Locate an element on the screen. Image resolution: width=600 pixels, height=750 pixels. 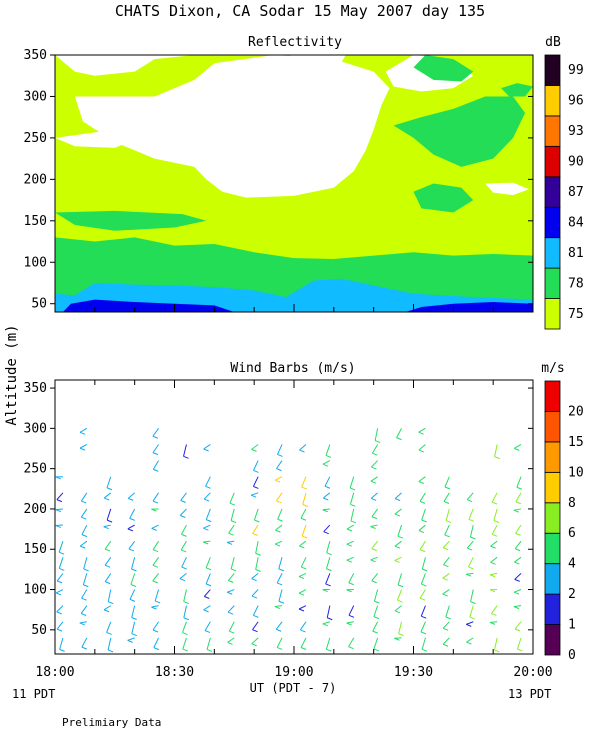
reflectivity-title: Reflectivity is located at coordinates (295, 42).